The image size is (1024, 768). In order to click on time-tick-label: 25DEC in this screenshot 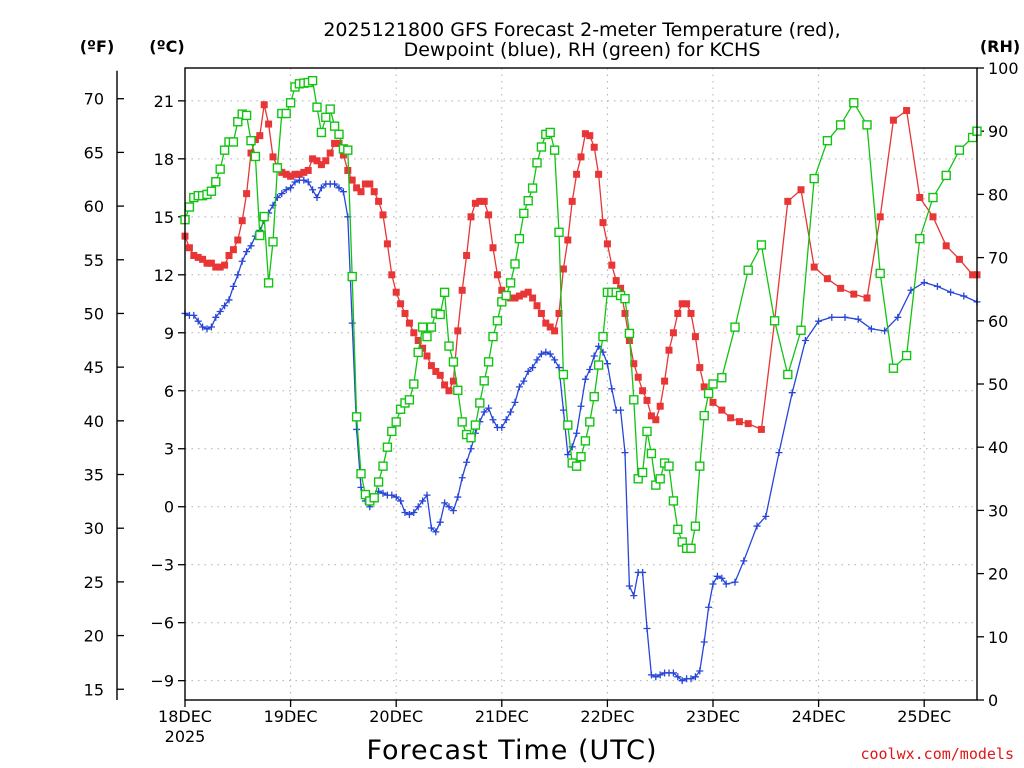, I will do `click(924, 716)`.